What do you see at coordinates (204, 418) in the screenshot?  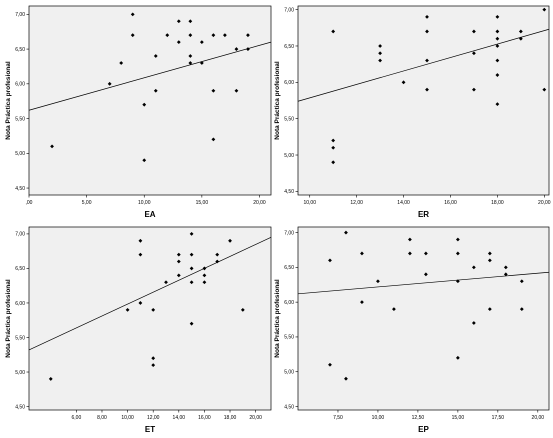 I see `x-tick-label: 16,00` at bounding box center [204, 418].